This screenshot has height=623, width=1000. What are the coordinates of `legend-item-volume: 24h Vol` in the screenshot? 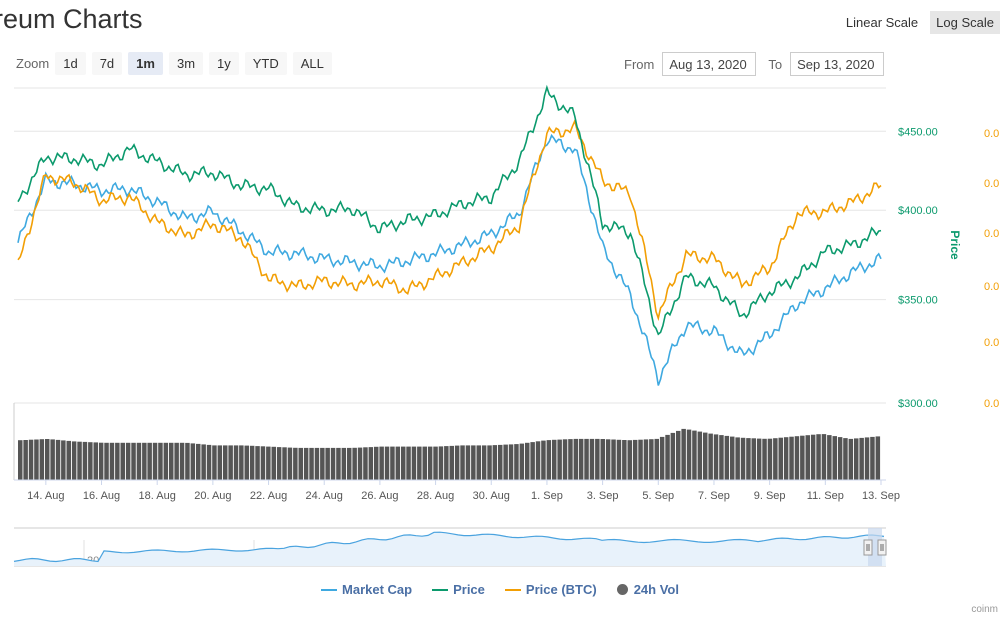 It's located at (647, 589).